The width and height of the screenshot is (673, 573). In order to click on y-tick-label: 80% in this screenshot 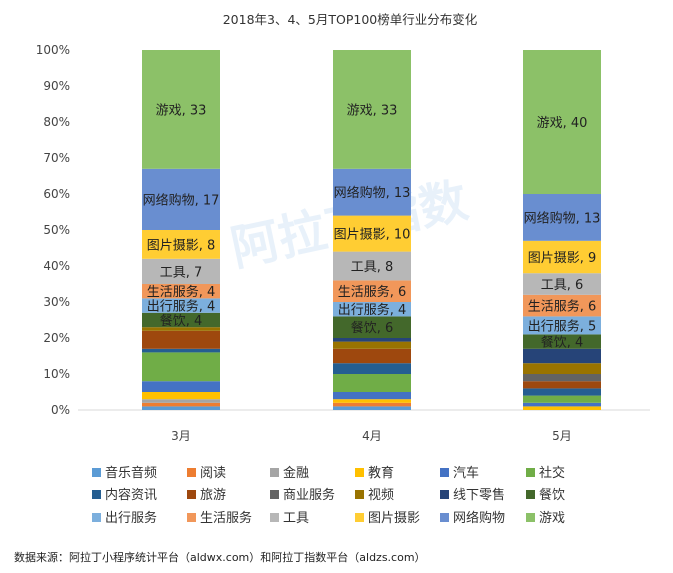, I will do `click(56, 122)`.